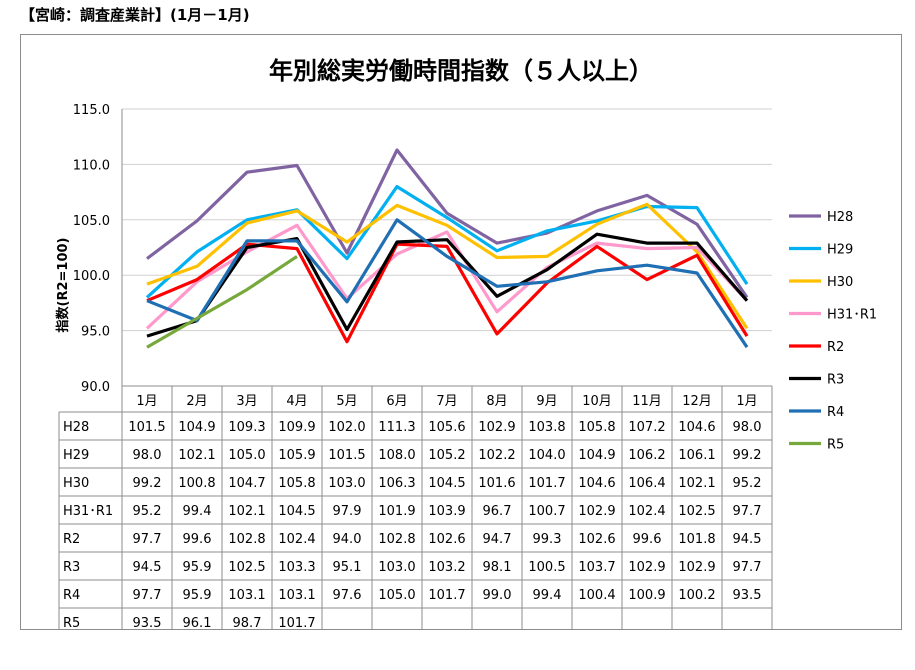  What do you see at coordinates (347, 539) in the screenshot?
I see `table-cell: 94.0` at bounding box center [347, 539].